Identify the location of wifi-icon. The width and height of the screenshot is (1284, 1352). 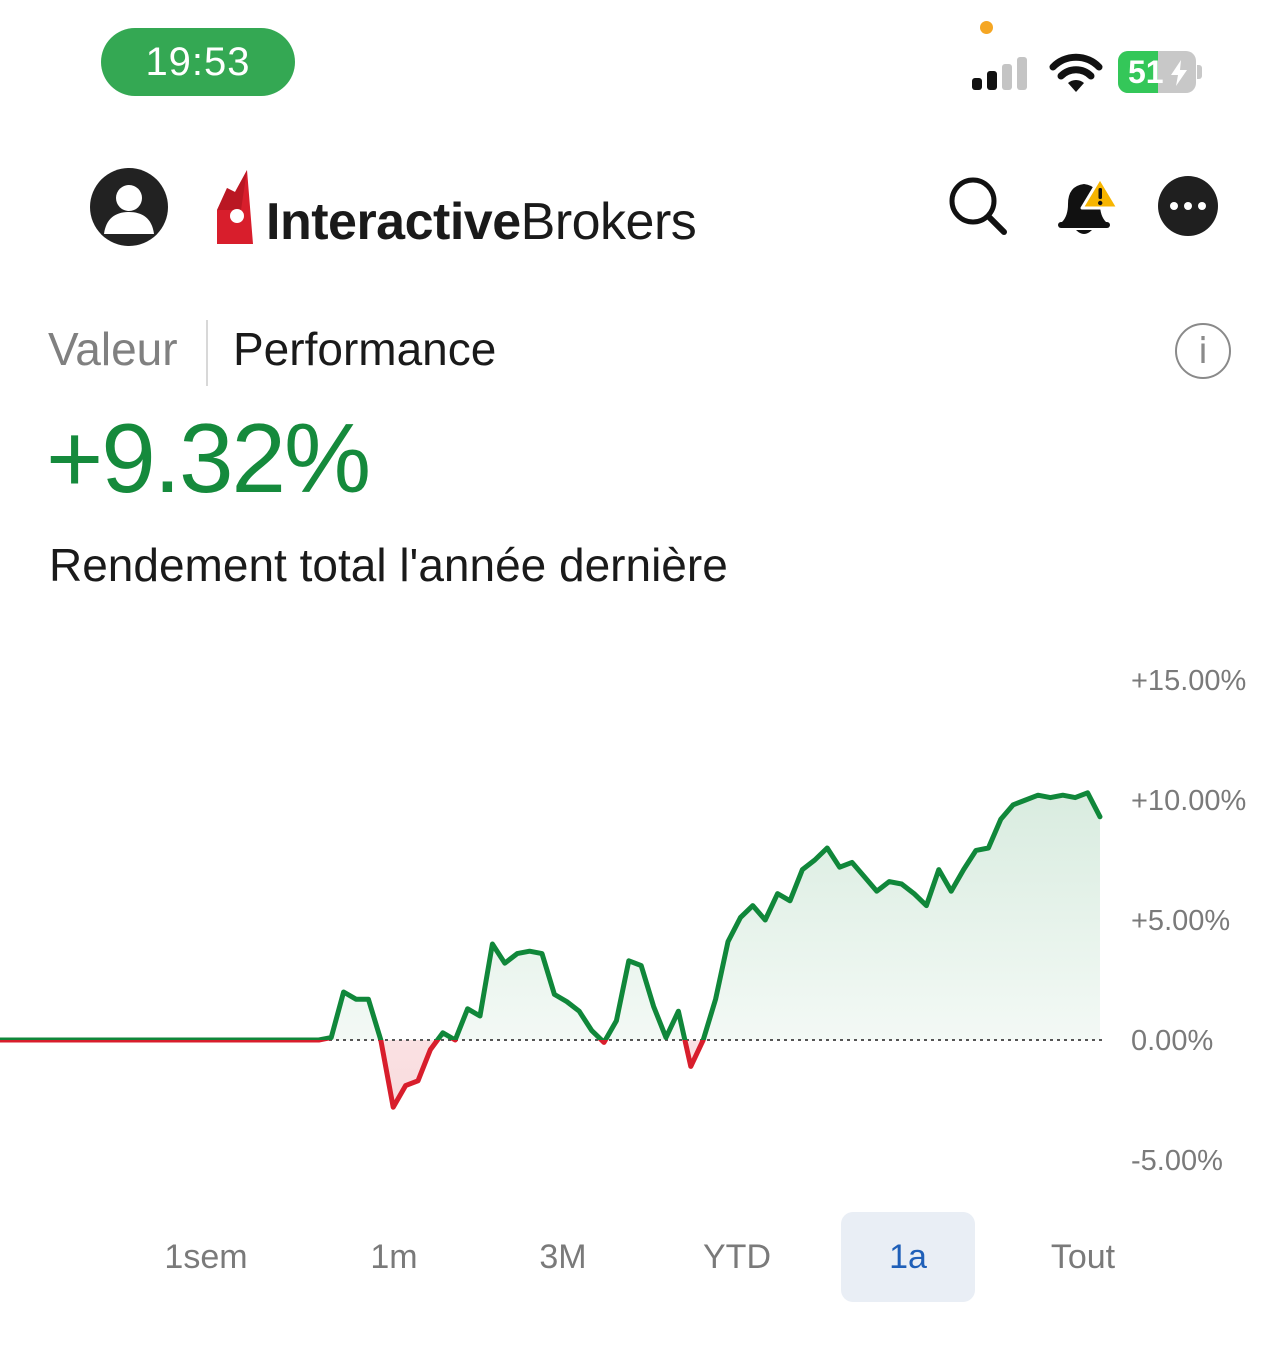
(1076, 72).